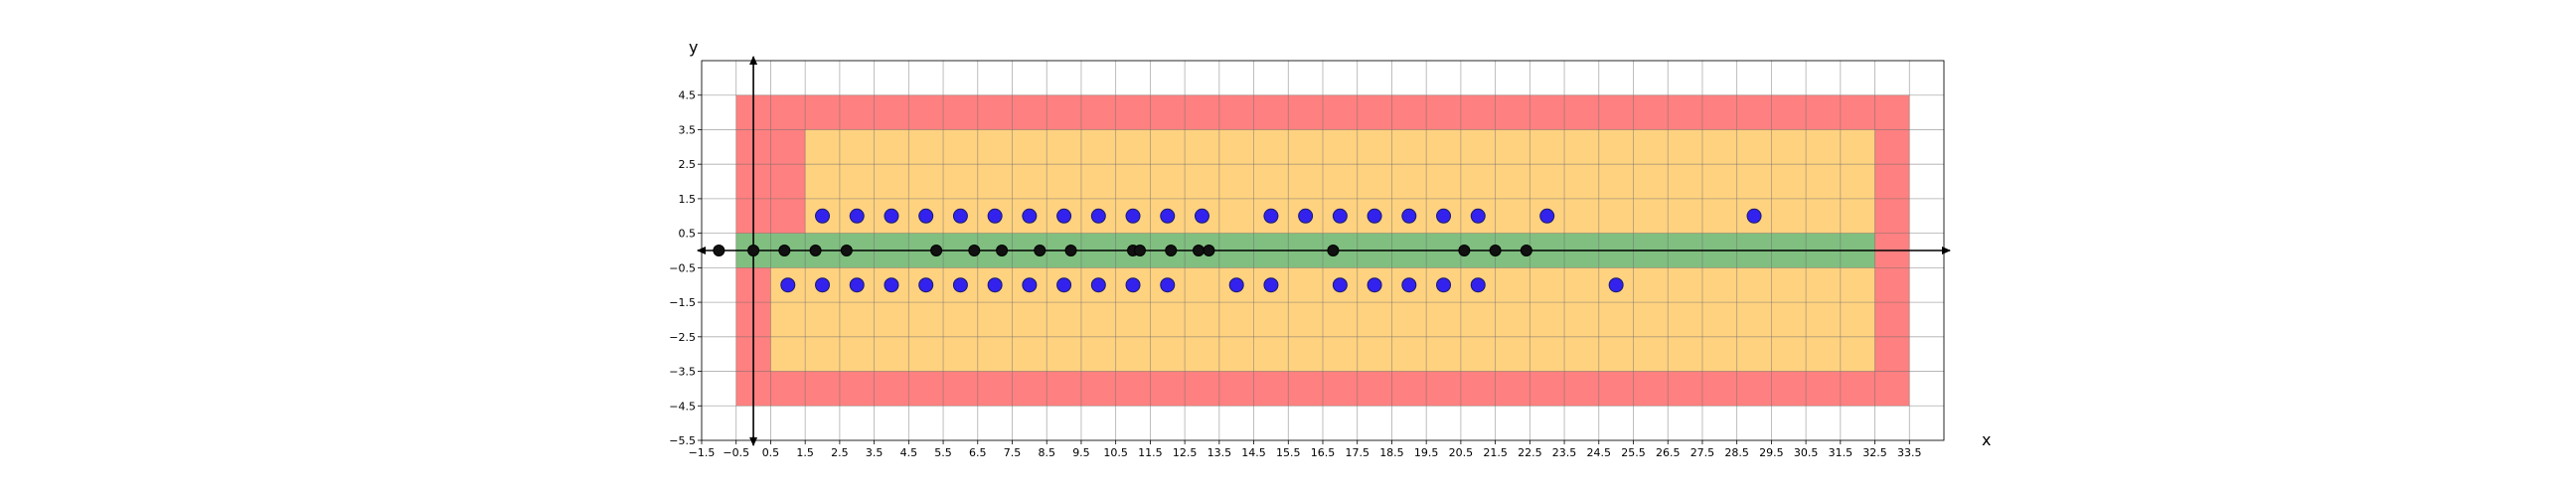  I want to click on x-tick-label: 10.5, so click(1115, 452).